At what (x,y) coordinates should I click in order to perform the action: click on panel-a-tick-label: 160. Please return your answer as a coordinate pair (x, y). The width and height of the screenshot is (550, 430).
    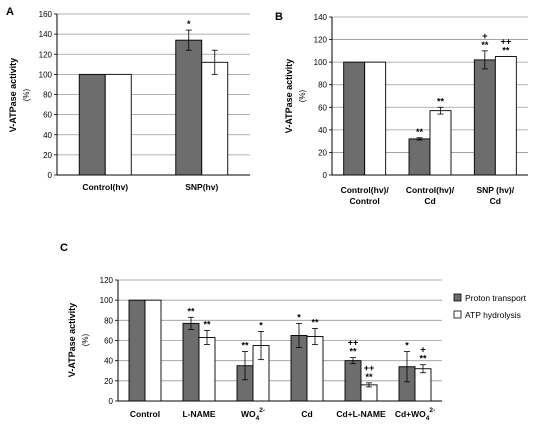
    Looking at the image, I should click on (46, 14).